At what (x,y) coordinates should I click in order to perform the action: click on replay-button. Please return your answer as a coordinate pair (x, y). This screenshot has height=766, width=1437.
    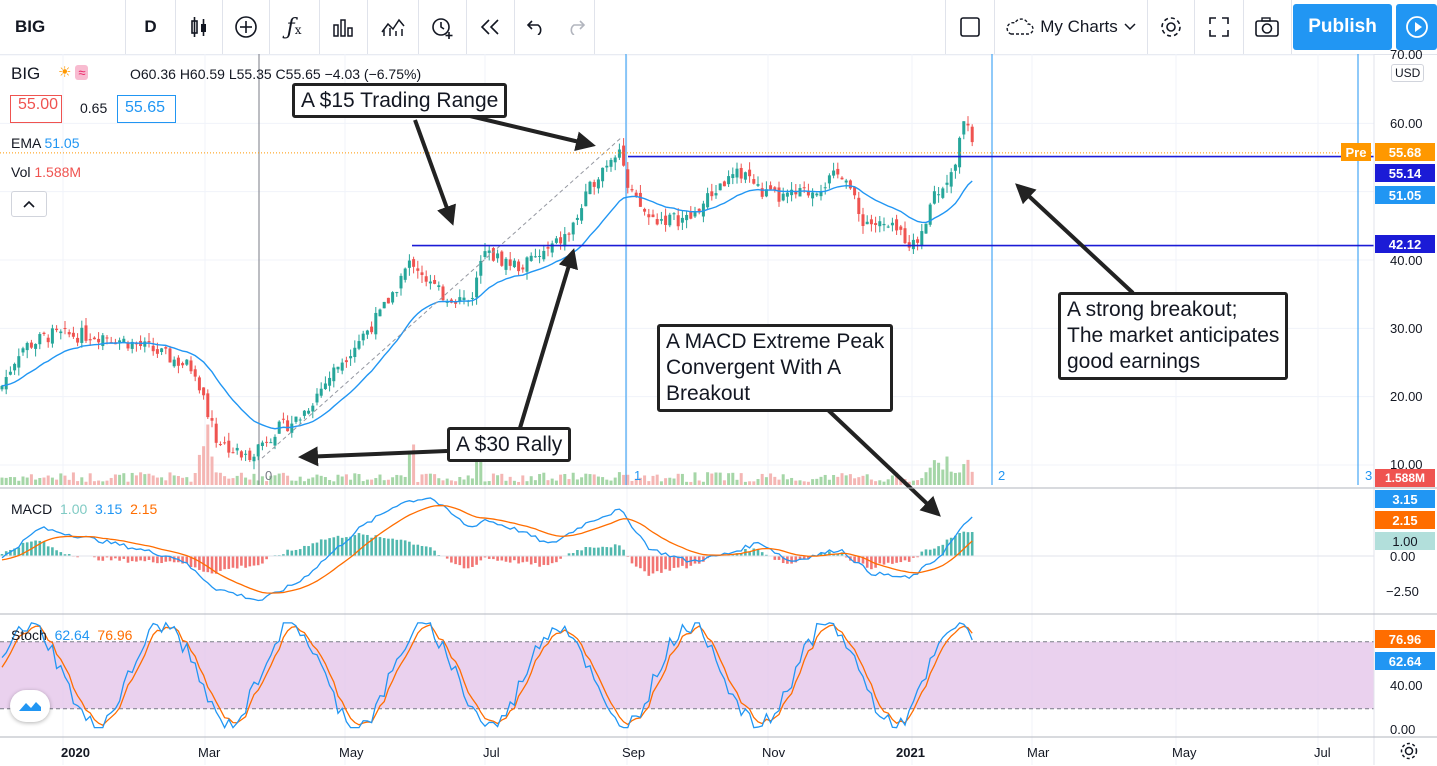
    Looking at the image, I should click on (490, 27).